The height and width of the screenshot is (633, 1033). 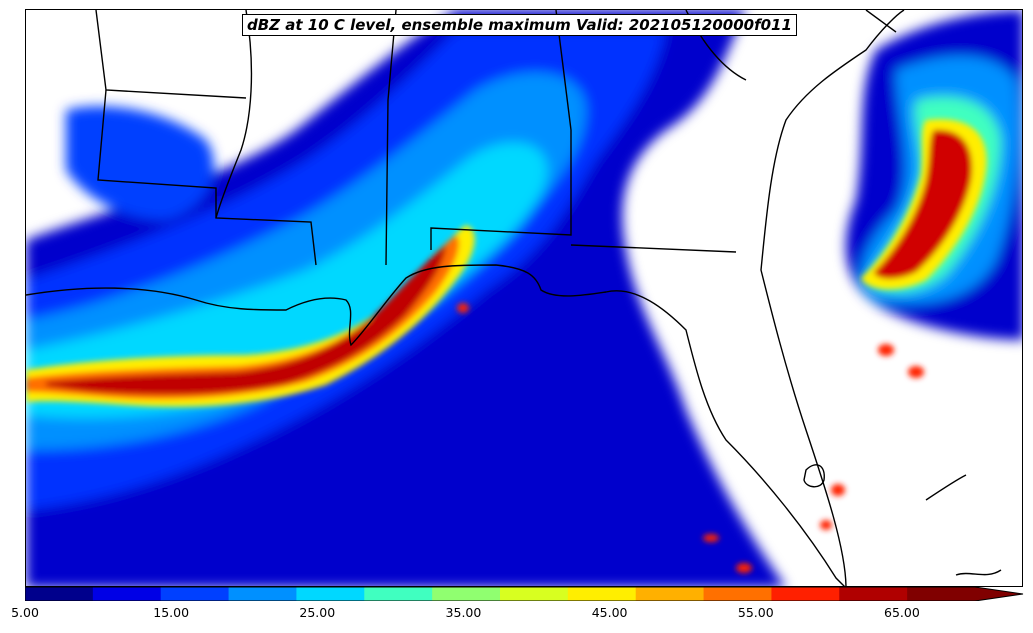 What do you see at coordinates (171, 612) in the screenshot?
I see `colorbar-tick-label: 15.00` at bounding box center [171, 612].